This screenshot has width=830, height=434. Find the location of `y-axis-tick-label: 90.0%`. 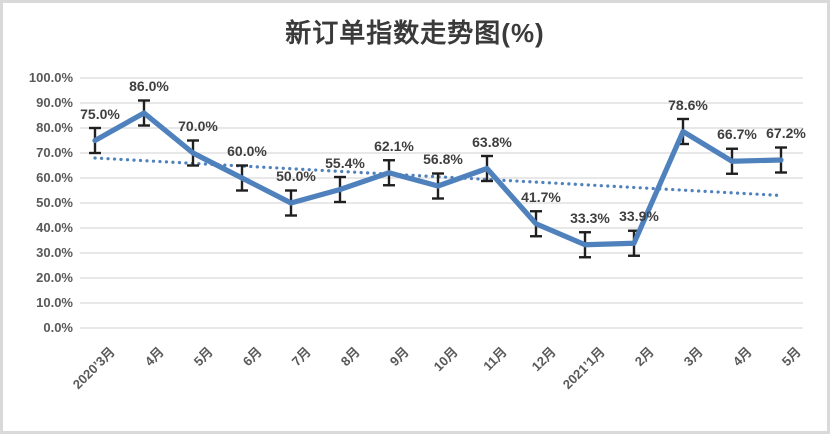

y-axis-tick-label: 90.0% is located at coordinates (54, 102).